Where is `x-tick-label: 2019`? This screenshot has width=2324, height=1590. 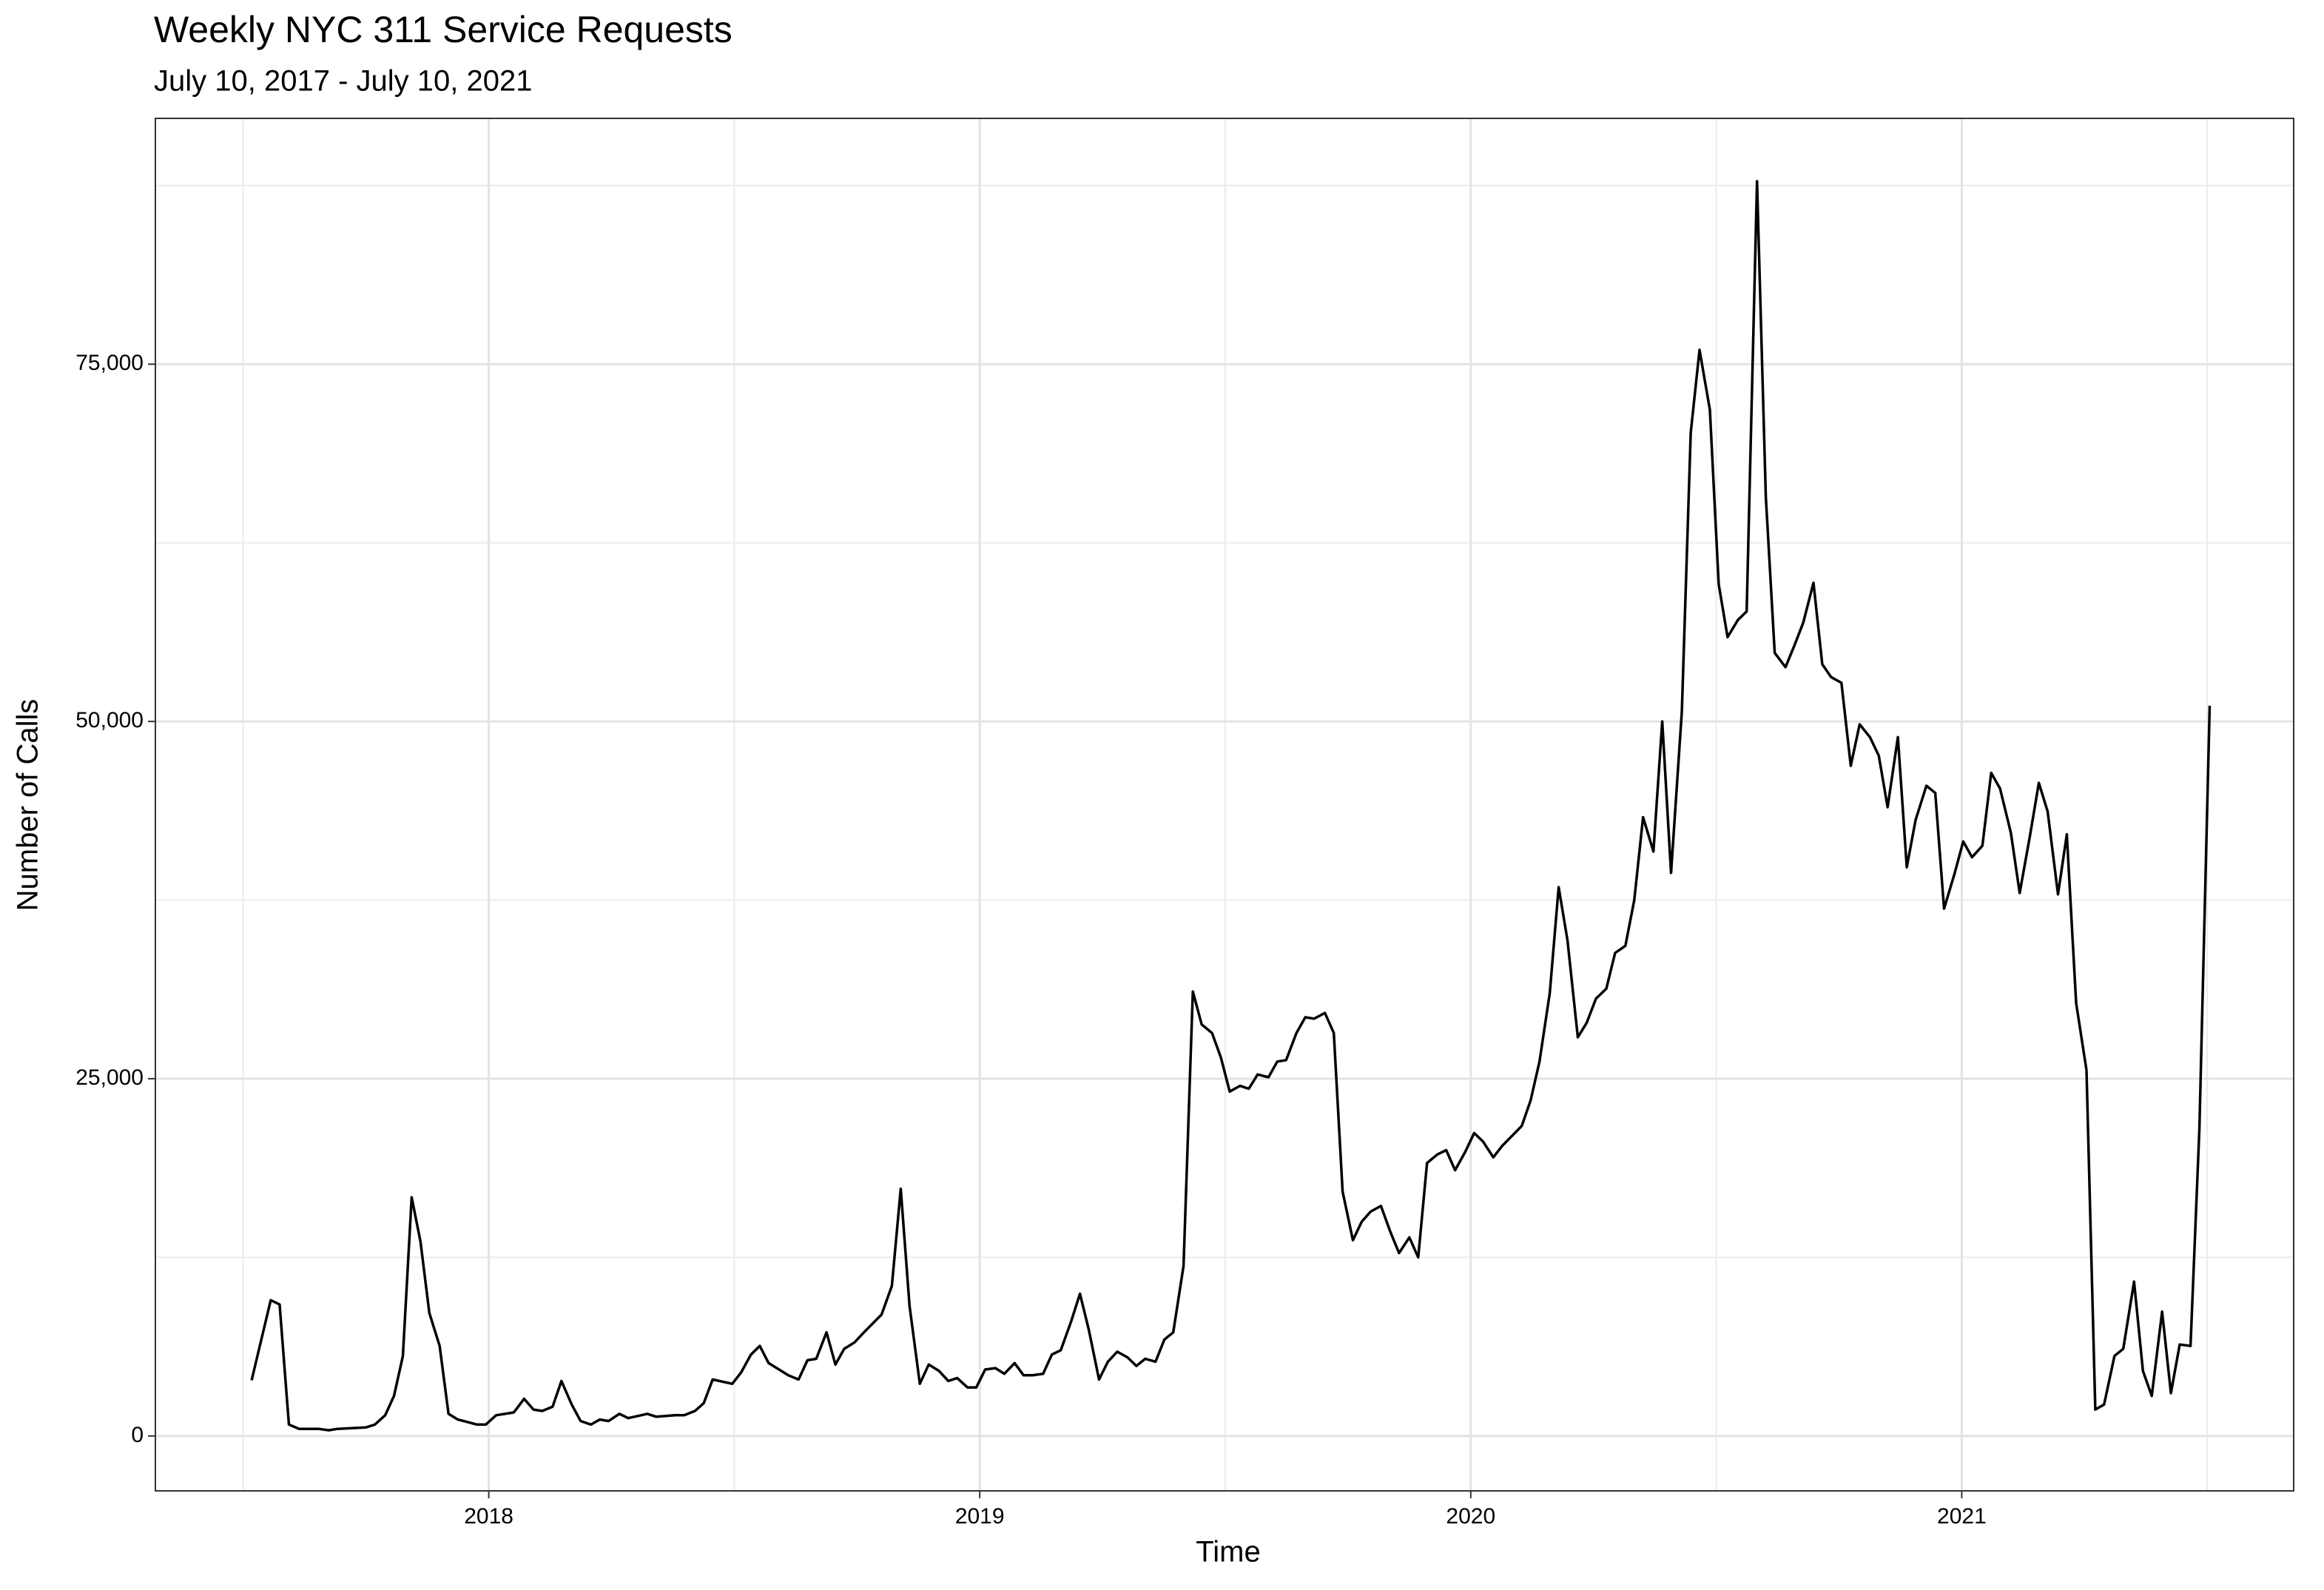 x-tick-label: 2019 is located at coordinates (980, 1517).